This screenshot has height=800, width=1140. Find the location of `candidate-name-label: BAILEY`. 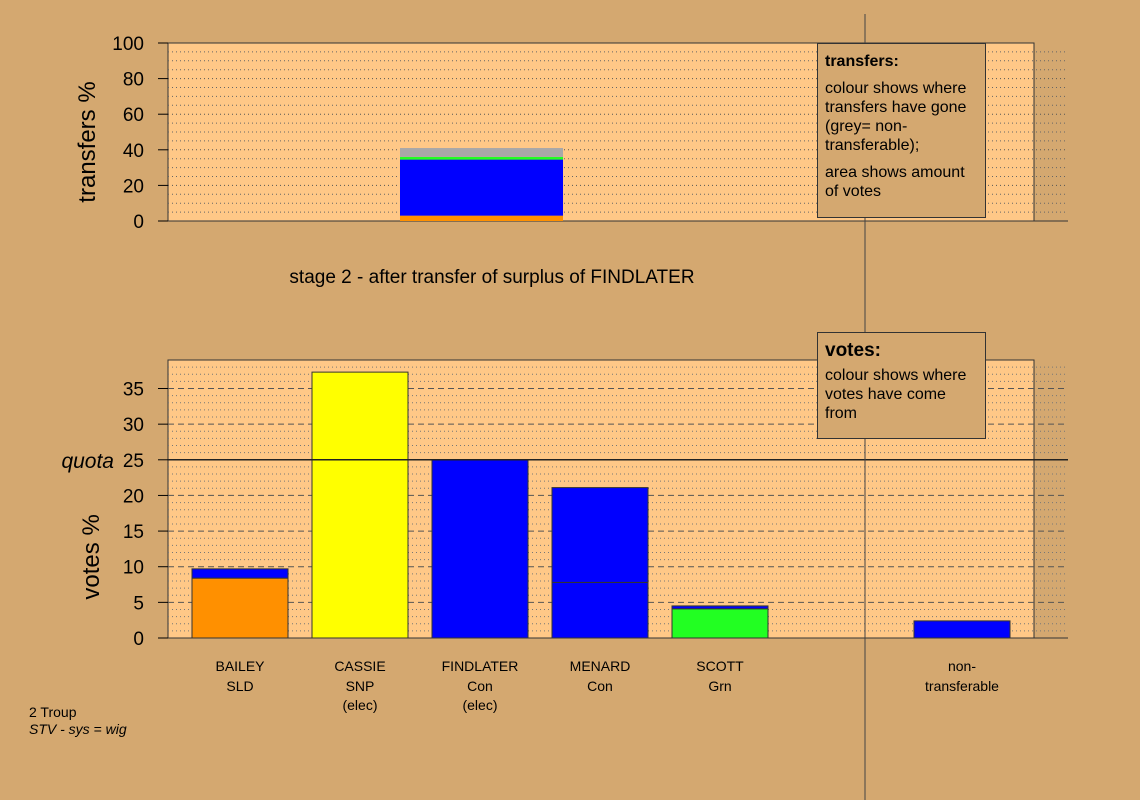

candidate-name-label: BAILEY is located at coordinates (240, 666).